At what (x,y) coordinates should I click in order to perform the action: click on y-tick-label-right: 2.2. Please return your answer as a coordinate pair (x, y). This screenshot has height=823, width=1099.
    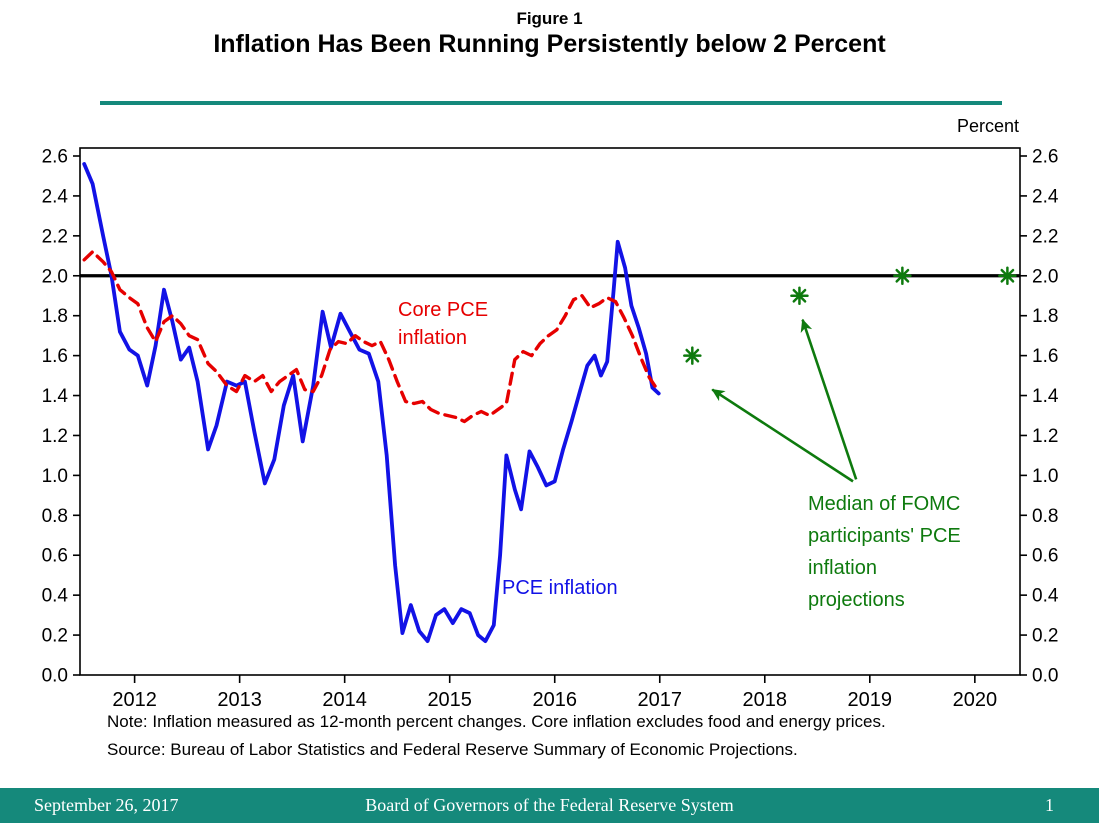
    Looking at the image, I should click on (1045, 236).